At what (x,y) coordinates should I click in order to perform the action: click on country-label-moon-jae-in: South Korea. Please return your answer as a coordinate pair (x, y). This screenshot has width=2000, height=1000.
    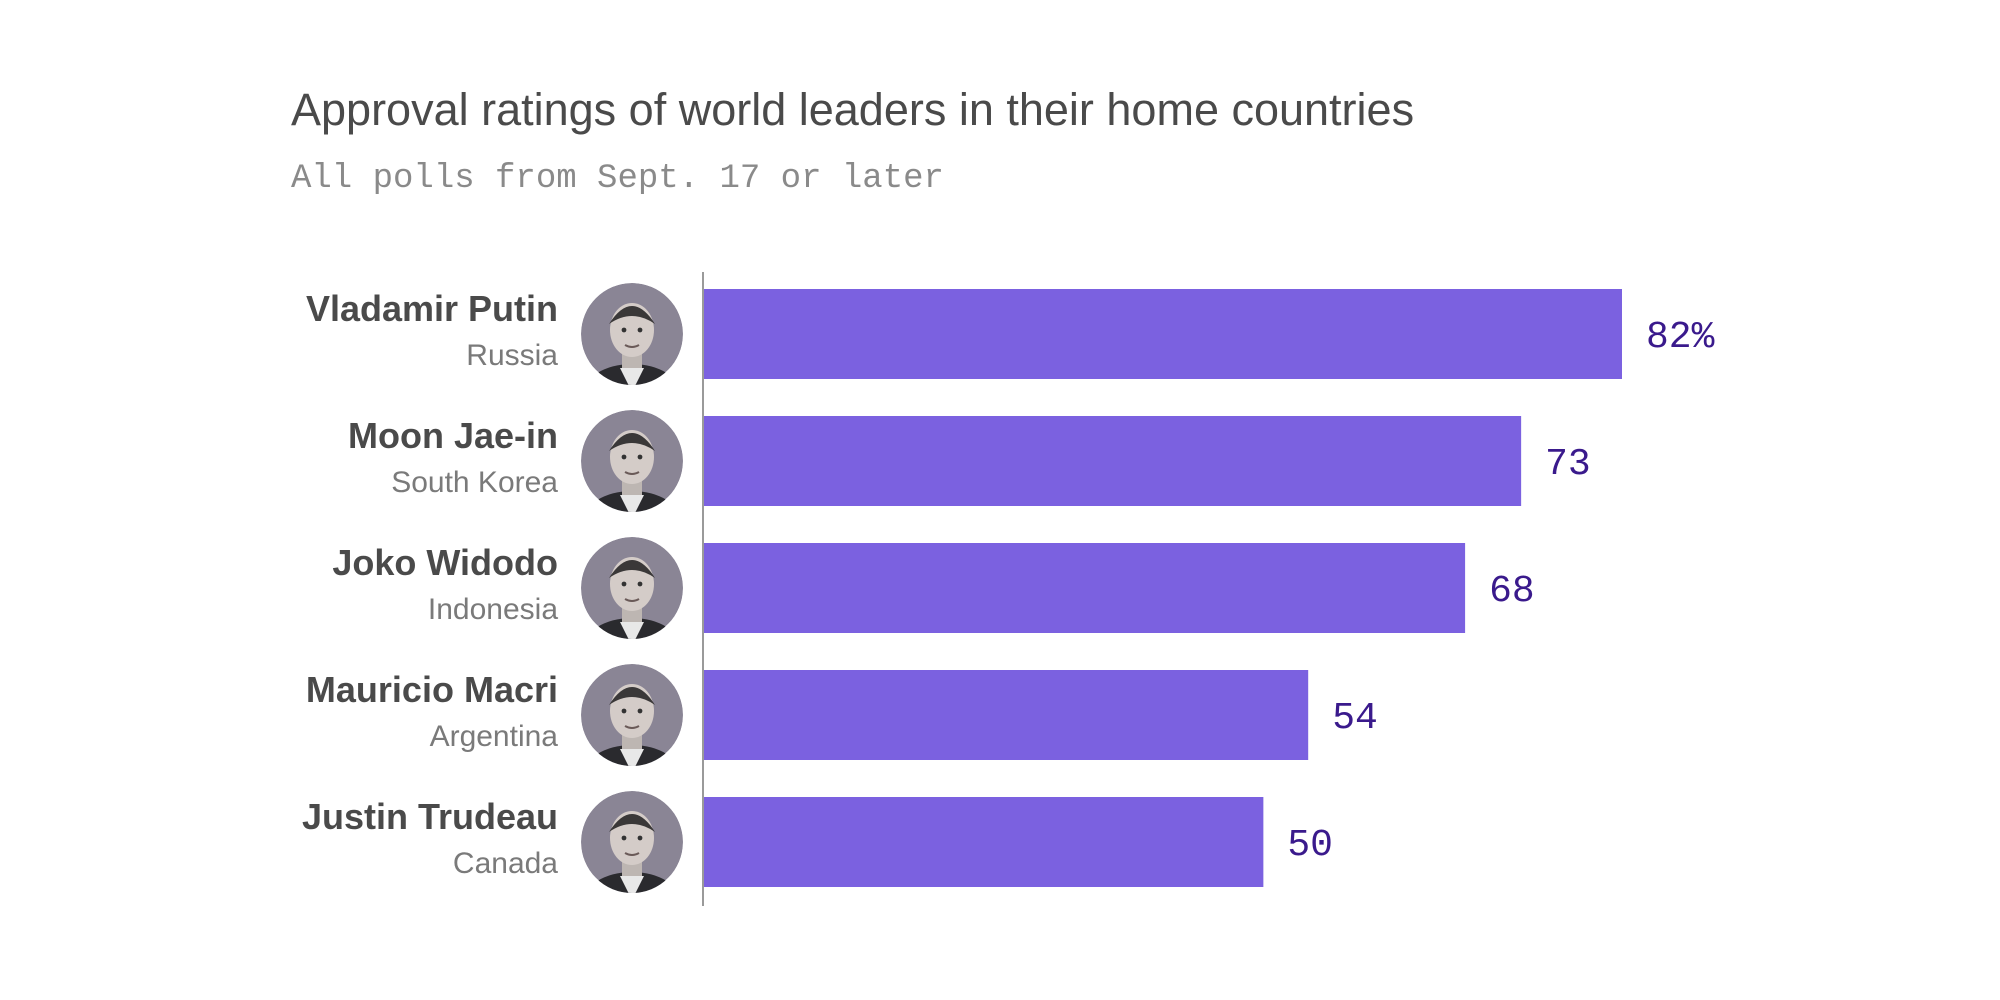
    Looking at the image, I should click on (474, 482).